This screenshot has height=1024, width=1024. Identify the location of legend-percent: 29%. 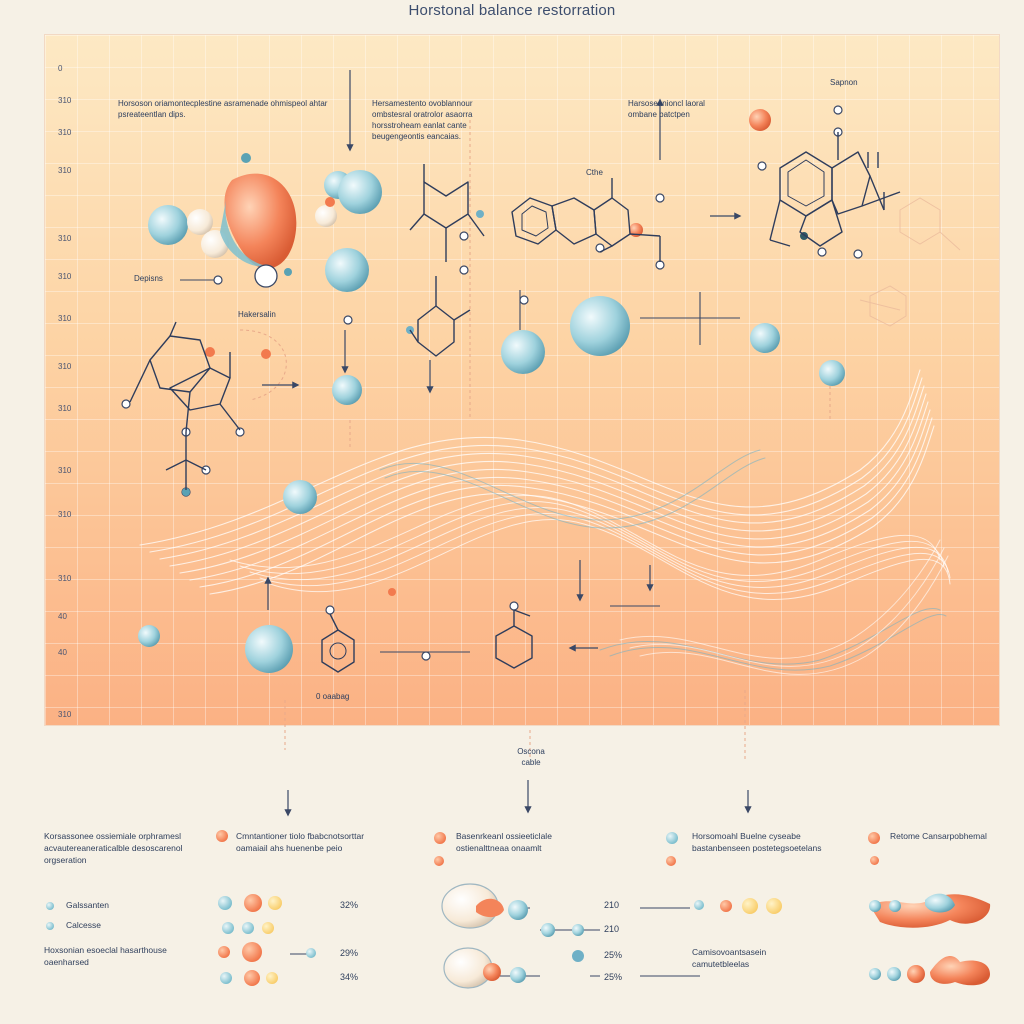
(349, 953).